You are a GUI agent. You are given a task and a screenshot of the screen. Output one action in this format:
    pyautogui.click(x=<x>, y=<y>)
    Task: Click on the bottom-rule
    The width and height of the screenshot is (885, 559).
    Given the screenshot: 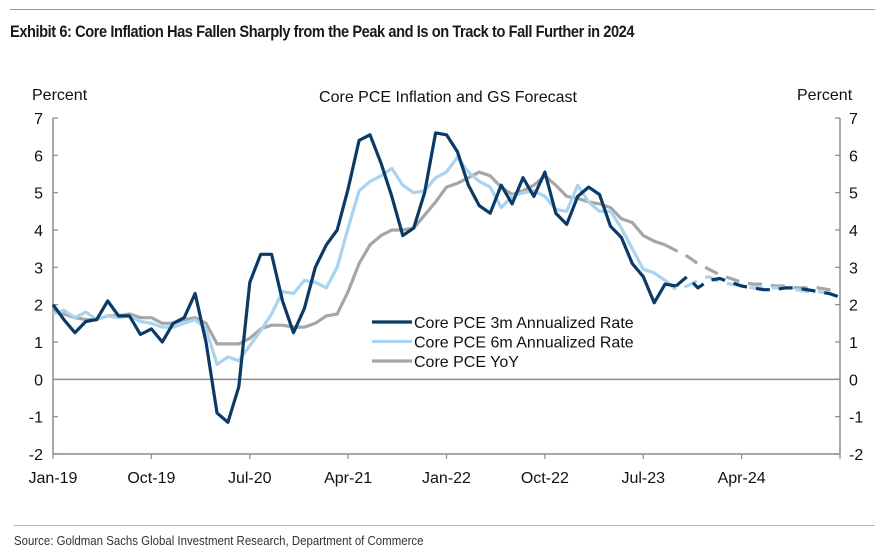 What is the action you would take?
    pyautogui.click(x=444, y=525)
    